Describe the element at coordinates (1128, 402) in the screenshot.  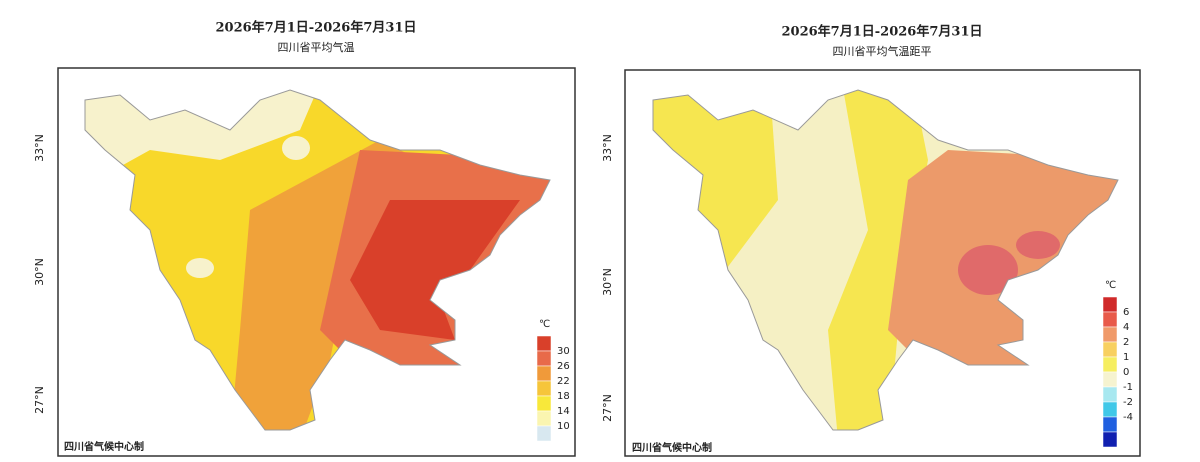
I see `legend-label: -2` at that location.